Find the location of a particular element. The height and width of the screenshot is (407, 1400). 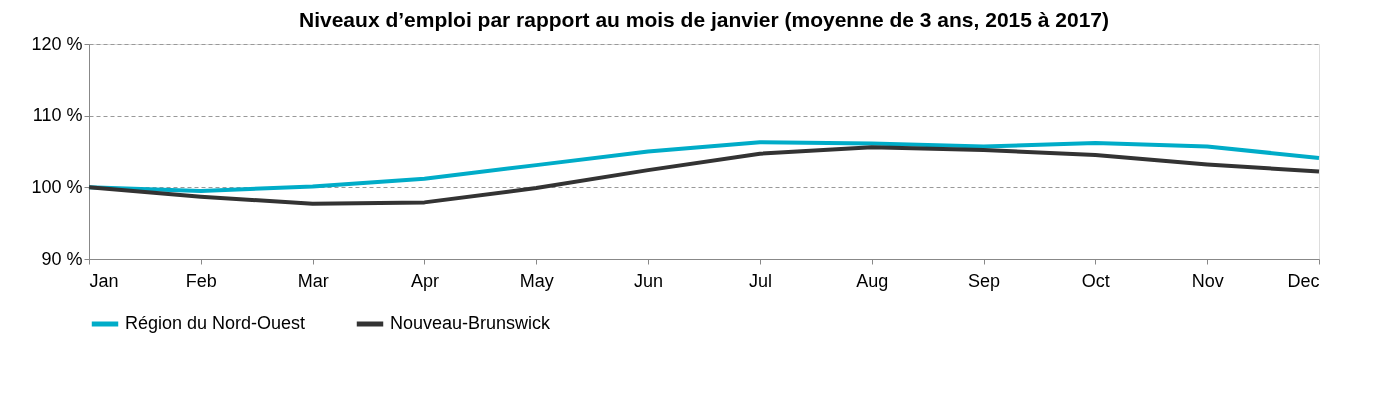

y-tick-label: 120 % is located at coordinates (57, 43).